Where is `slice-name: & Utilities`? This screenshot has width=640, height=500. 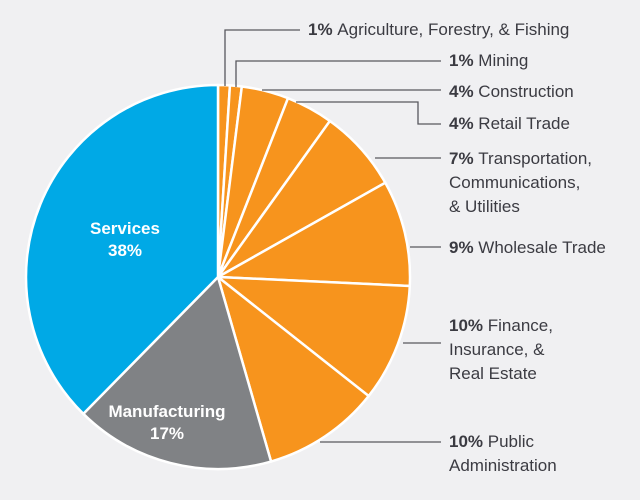
slice-name: & Utilities is located at coordinates (484, 206).